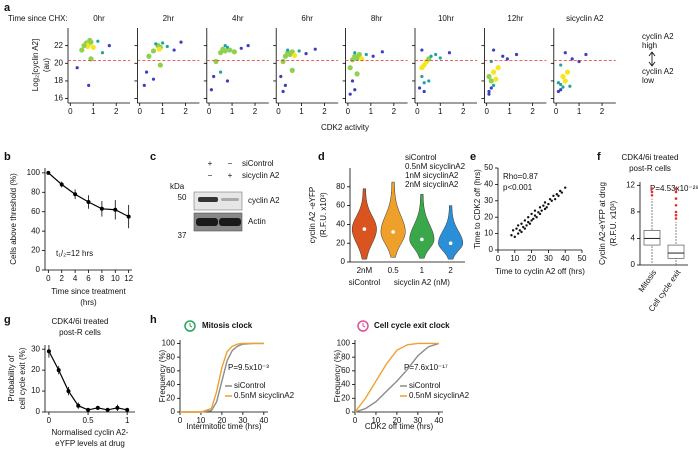 Image resolution: width=698 pixels, height=470 pixels. What do you see at coordinates (162, 375) in the screenshot?
I see `y-axis-label: Frequency (%)` at bounding box center [162, 375].